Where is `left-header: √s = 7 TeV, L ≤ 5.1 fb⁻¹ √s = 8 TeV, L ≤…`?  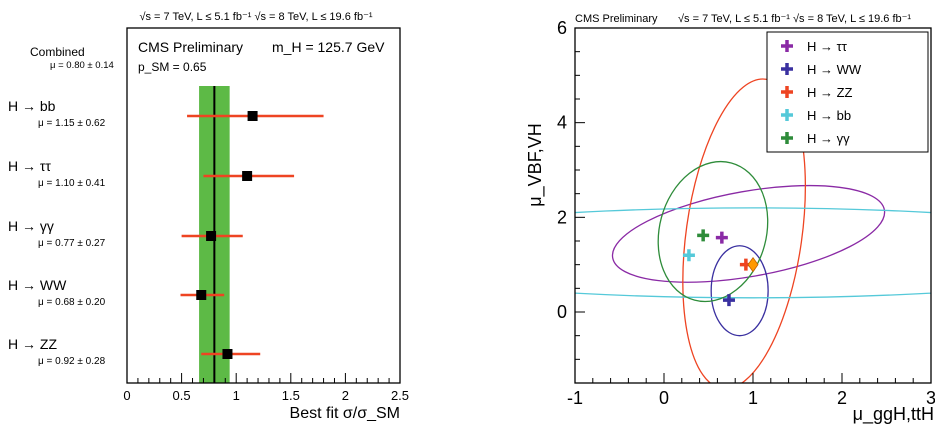 left-header: √s = 7 TeV, L ≤ 5.1 fb⁻¹ √s = 8 TeV, L ≤… is located at coordinates (255, 17).